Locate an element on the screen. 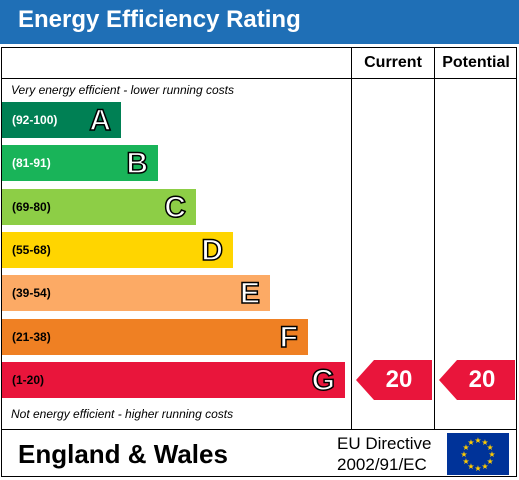 This screenshot has width=519, height=480. band-letter: A is located at coordinates (100, 120).